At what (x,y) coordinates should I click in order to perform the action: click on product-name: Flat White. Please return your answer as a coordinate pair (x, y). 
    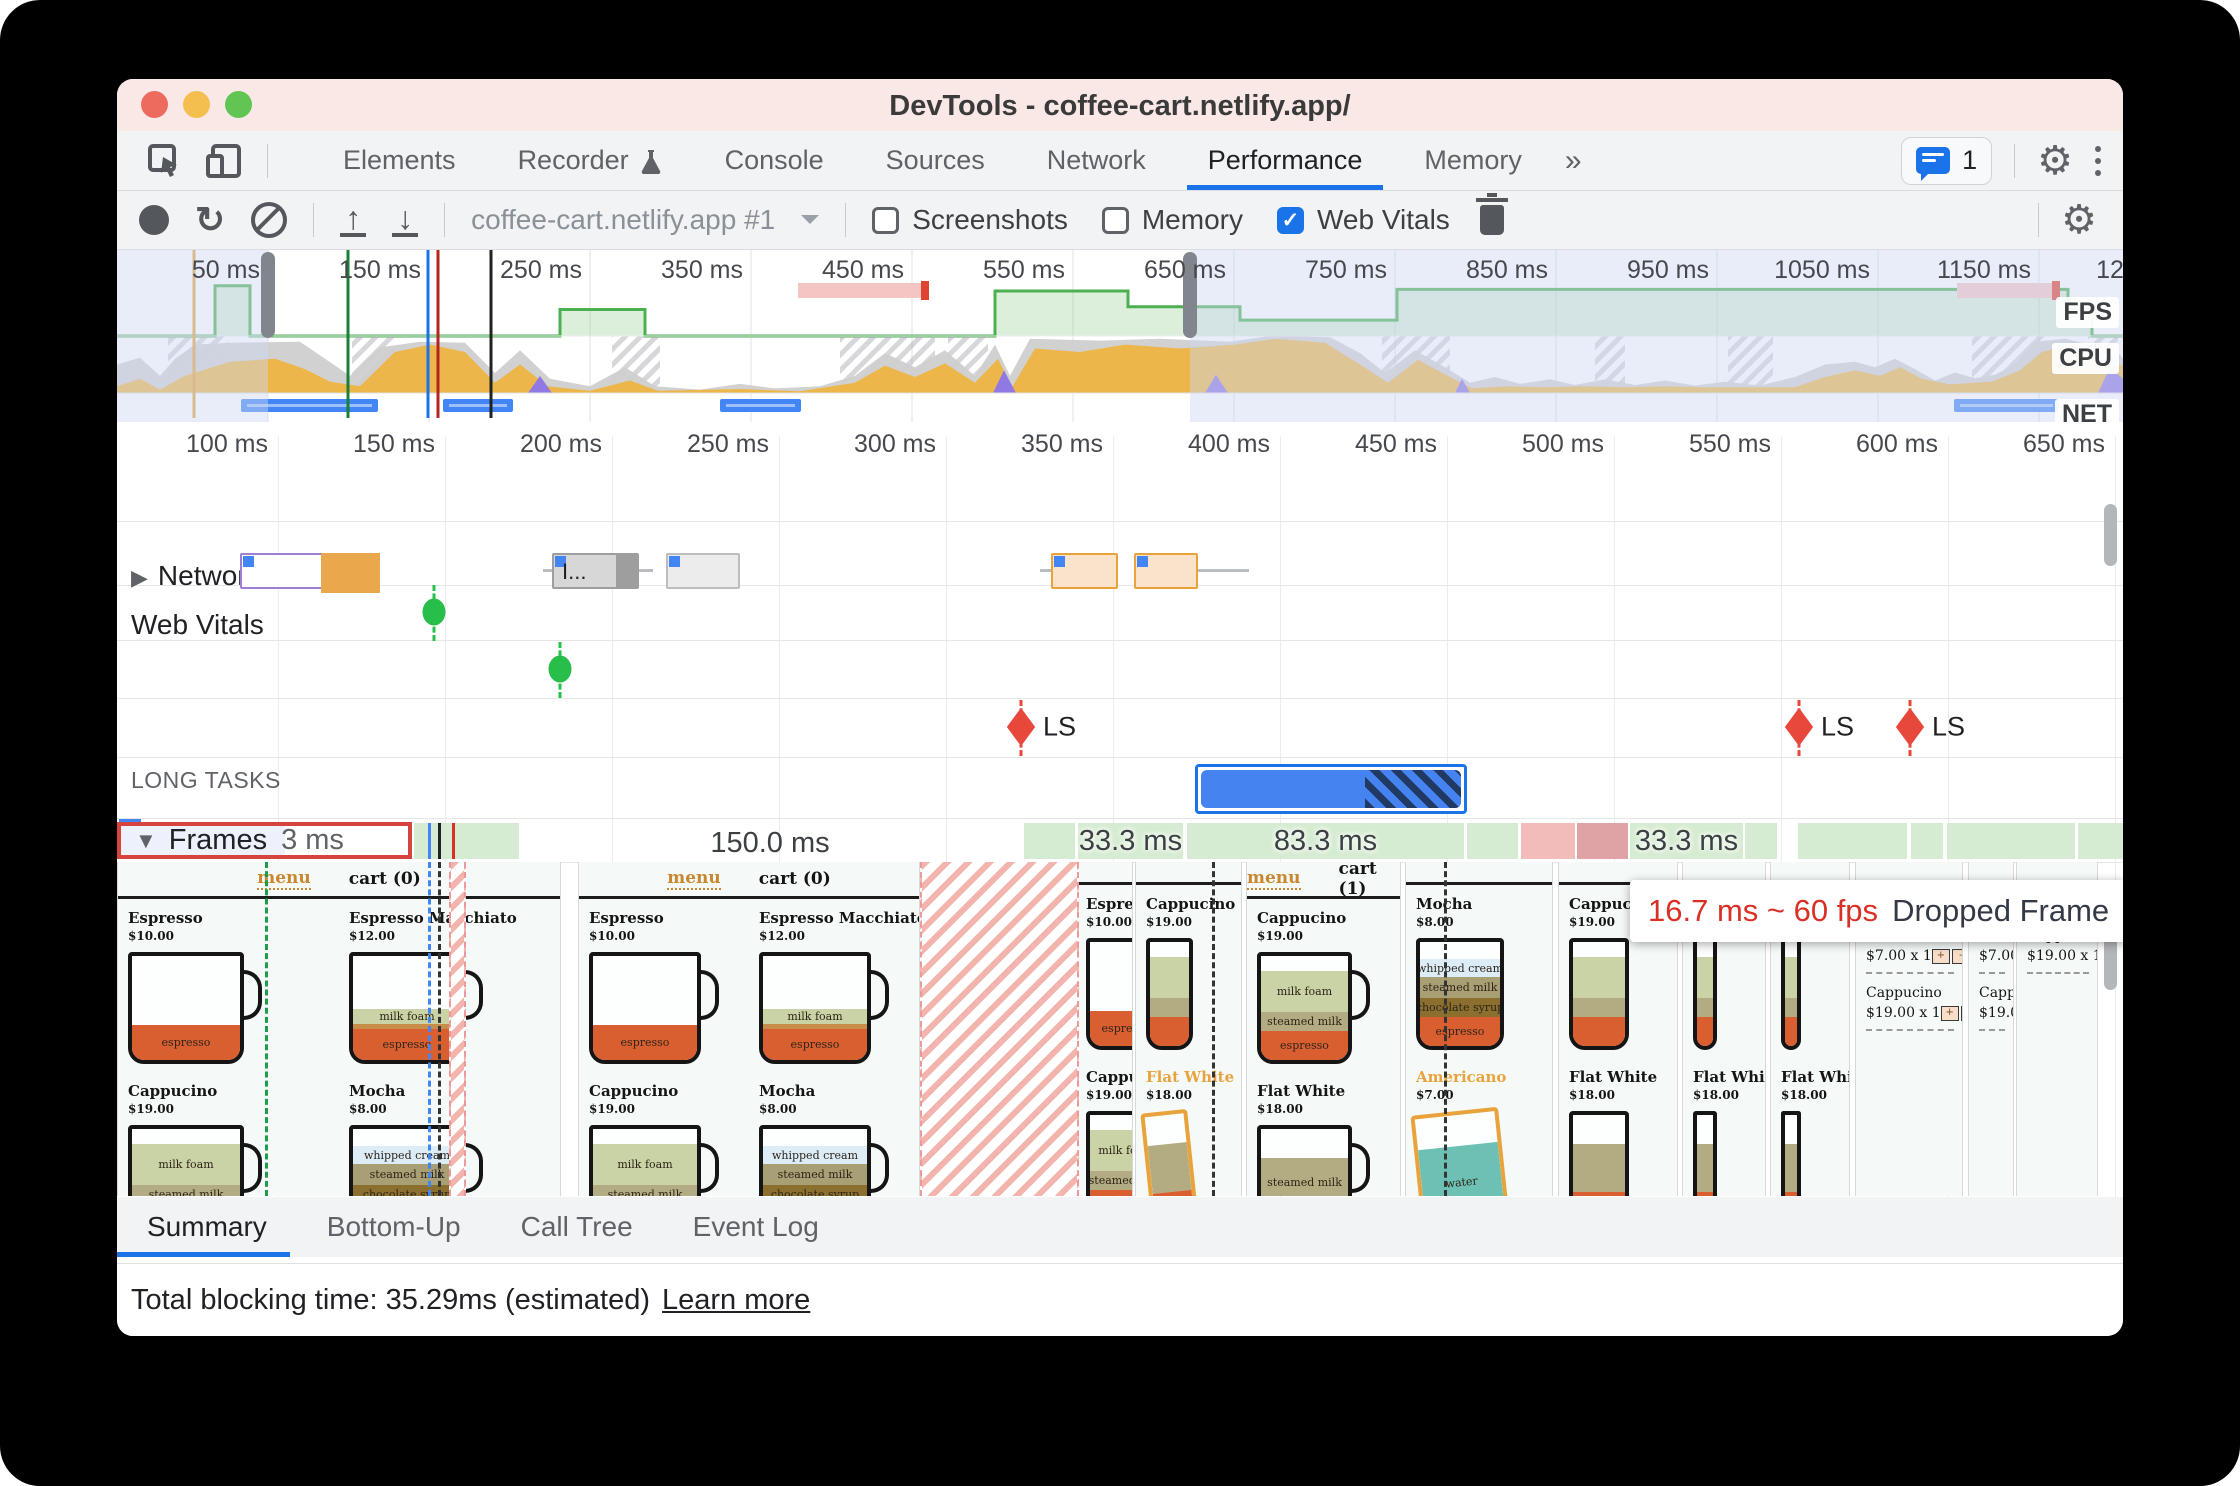
    Looking at the image, I should click on (1815, 1077).